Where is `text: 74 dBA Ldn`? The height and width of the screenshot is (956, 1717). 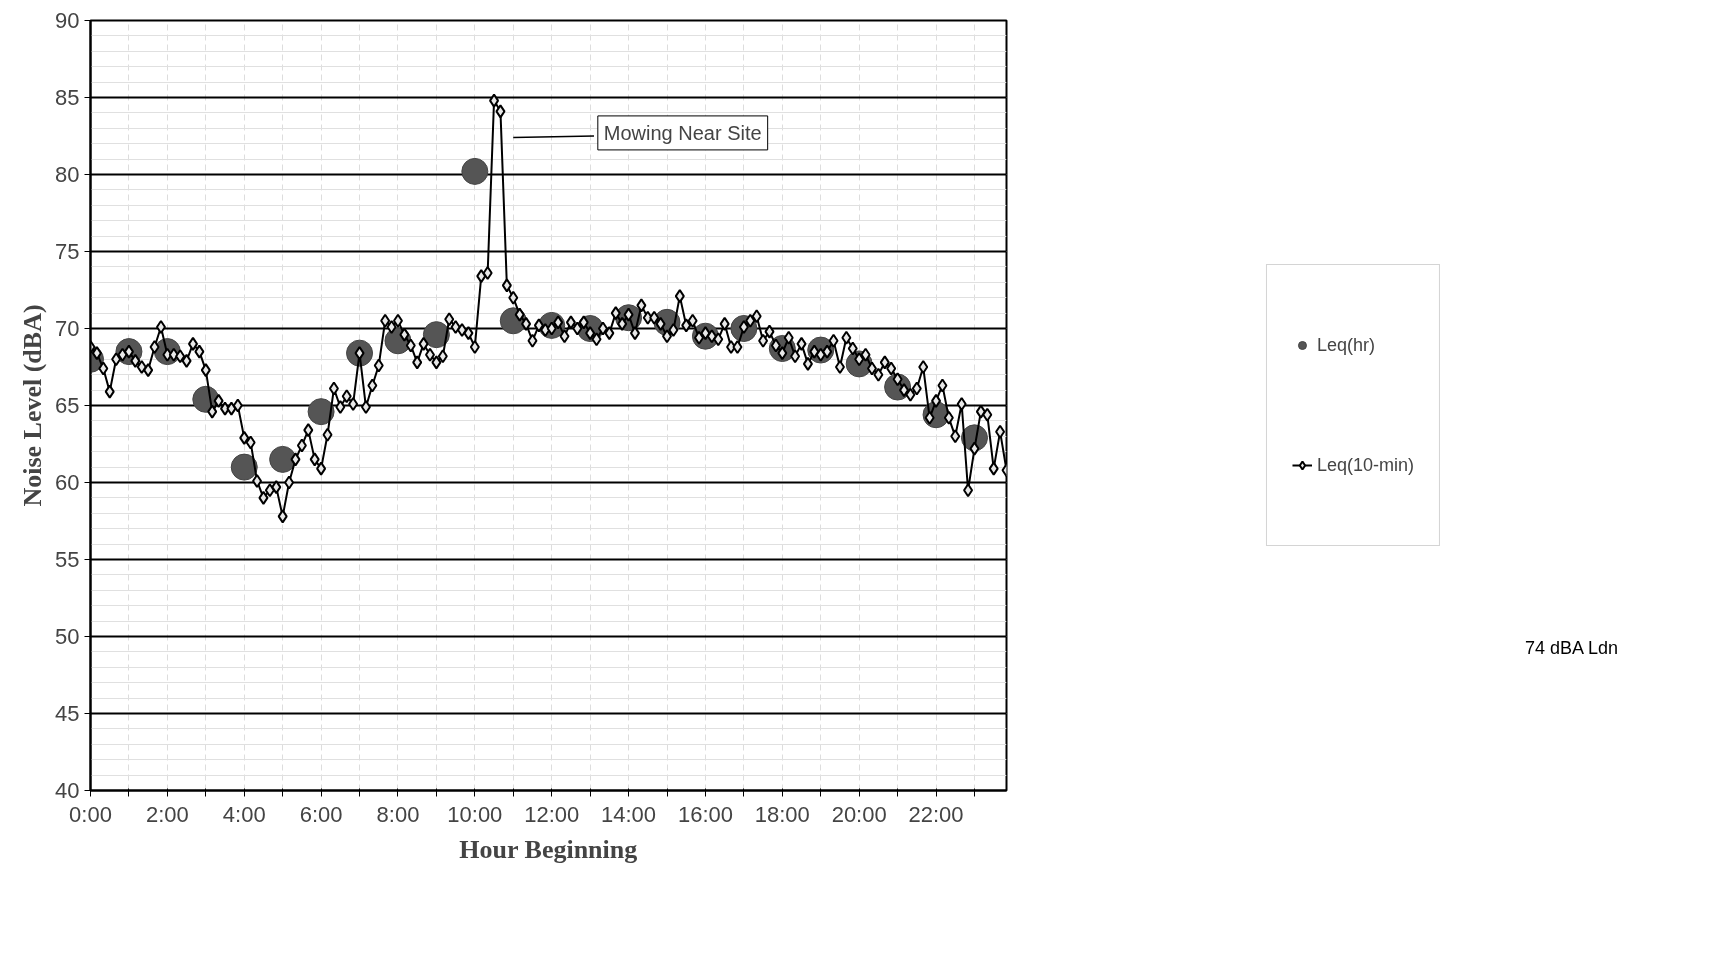
text: 74 dBA Ldn is located at coordinates (1572, 648).